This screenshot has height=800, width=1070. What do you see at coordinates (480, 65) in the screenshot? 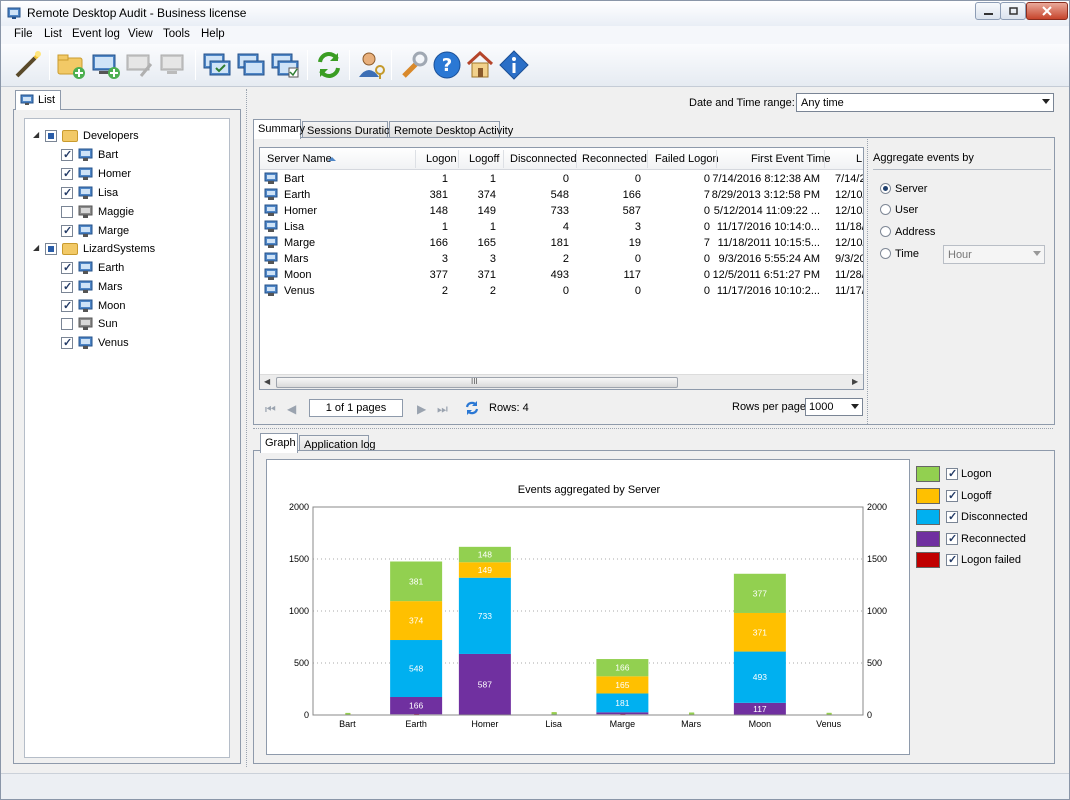
I see `home-button` at bounding box center [480, 65].